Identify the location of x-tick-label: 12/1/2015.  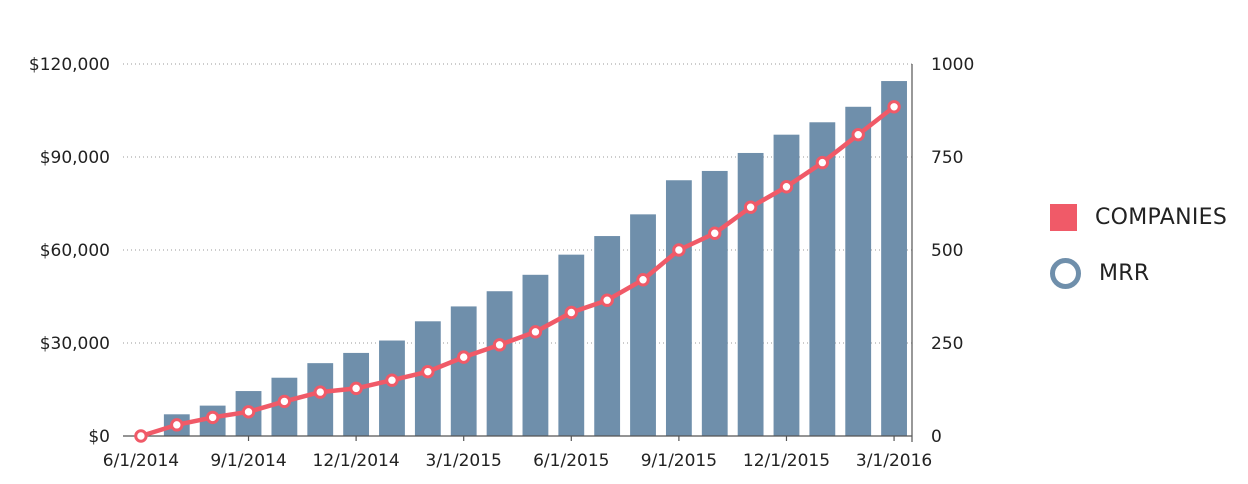
(786, 461).